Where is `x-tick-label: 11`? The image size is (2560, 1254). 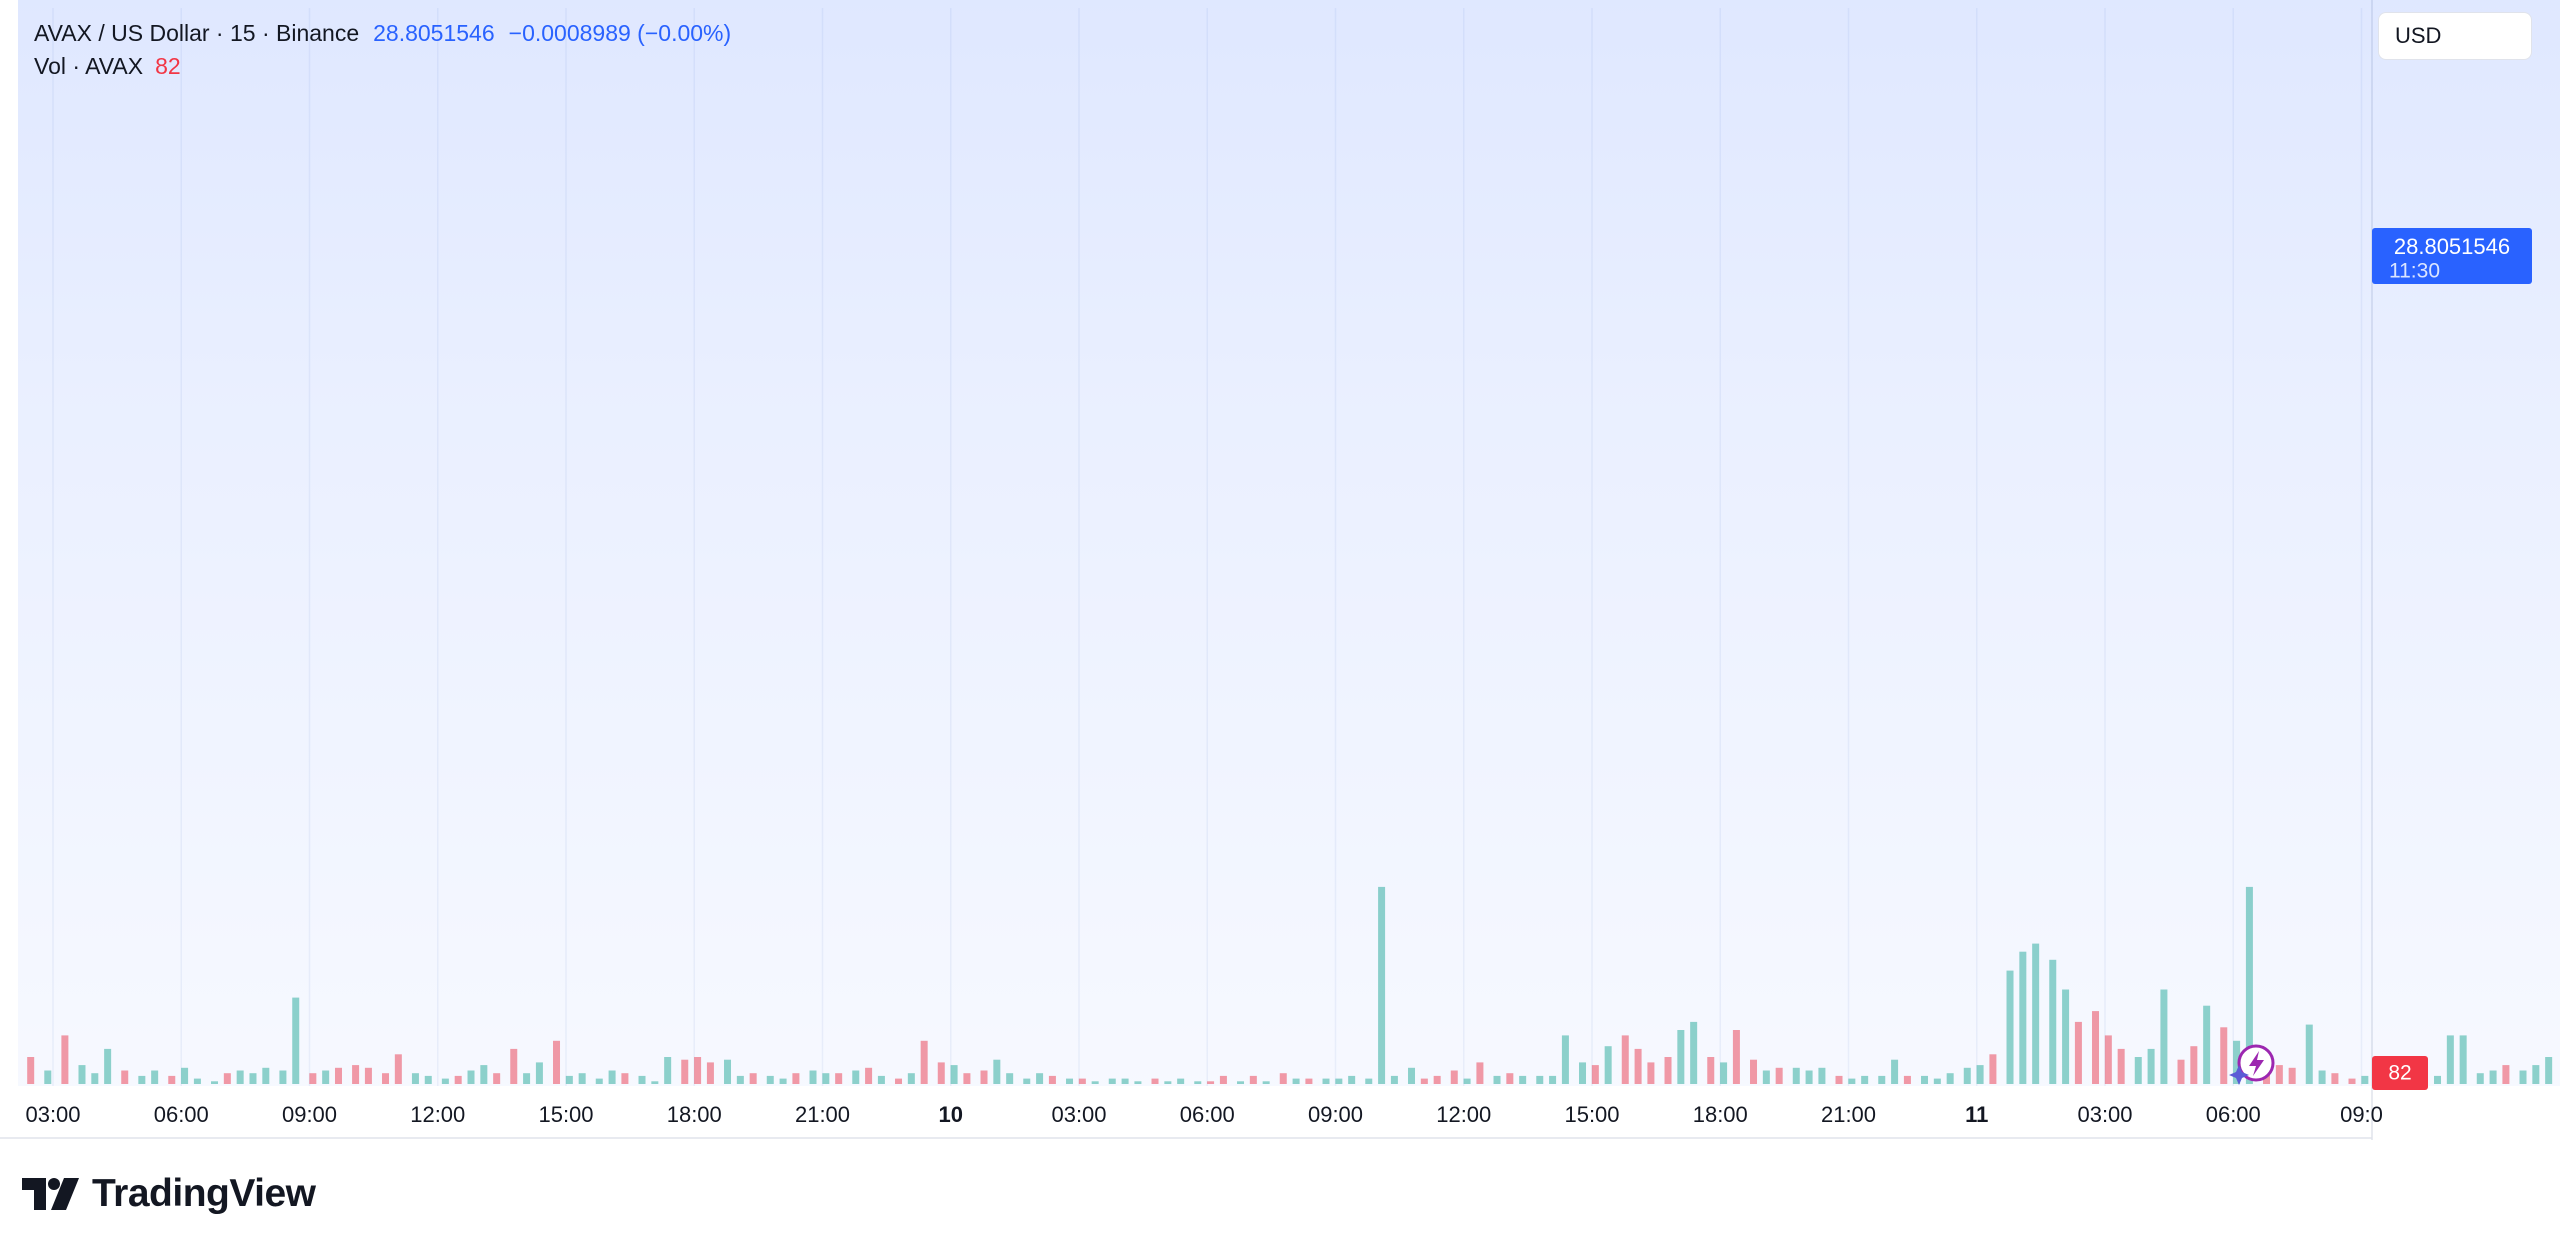
x-tick-label: 11 is located at coordinates (1976, 1114).